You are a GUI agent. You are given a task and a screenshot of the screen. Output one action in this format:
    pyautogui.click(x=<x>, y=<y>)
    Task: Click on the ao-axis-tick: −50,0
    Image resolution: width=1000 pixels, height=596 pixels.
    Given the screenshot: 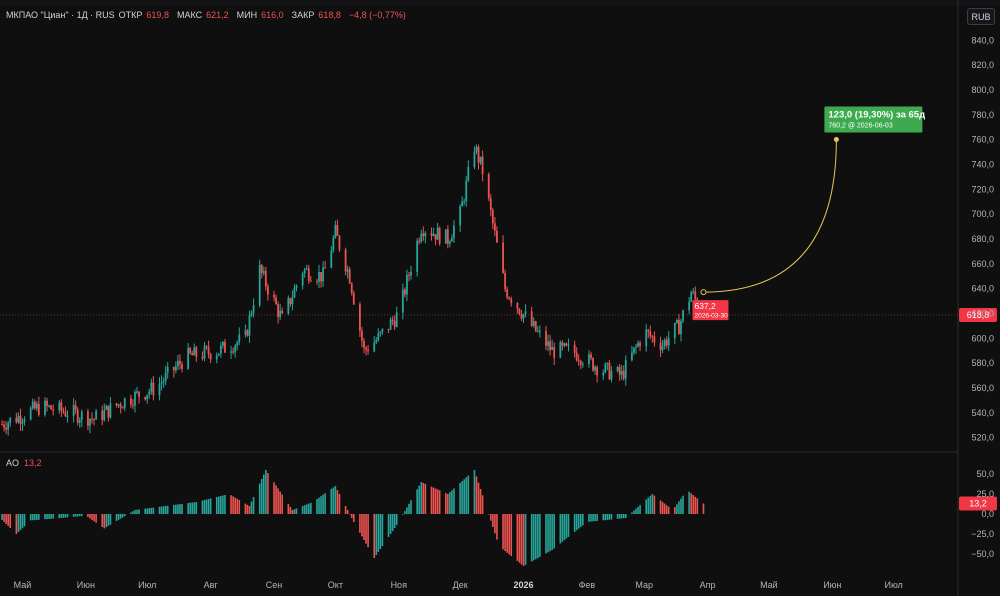 What is the action you would take?
    pyautogui.click(x=982, y=554)
    